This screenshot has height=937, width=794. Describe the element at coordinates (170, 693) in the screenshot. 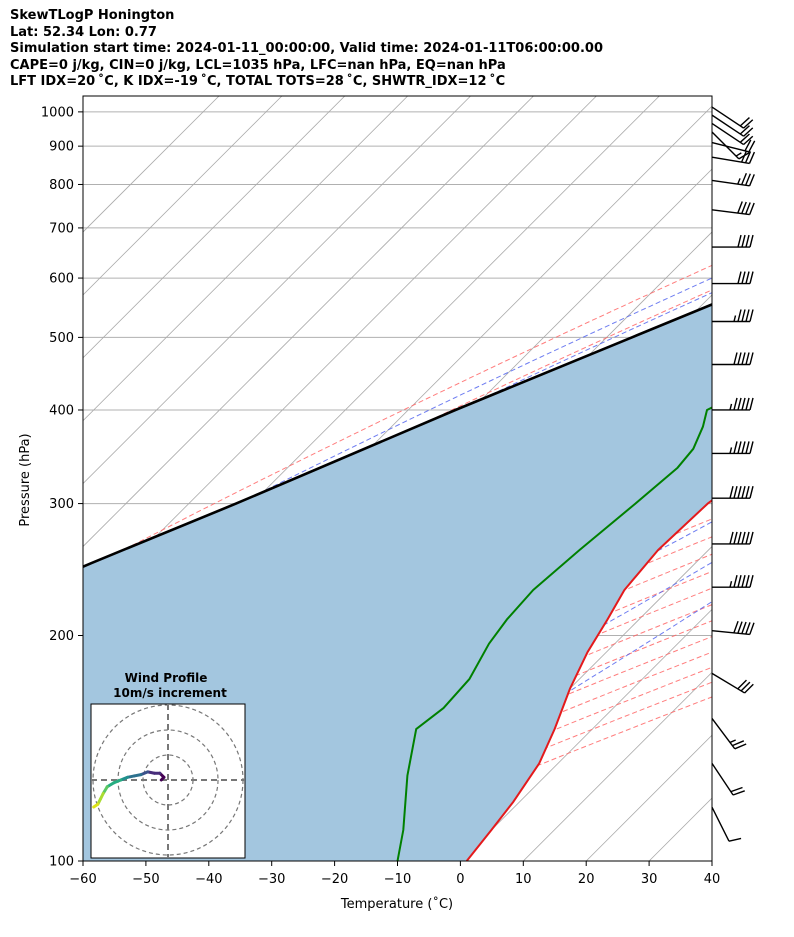

I see `hodograph-subtitle: 10m/s increment` at that location.